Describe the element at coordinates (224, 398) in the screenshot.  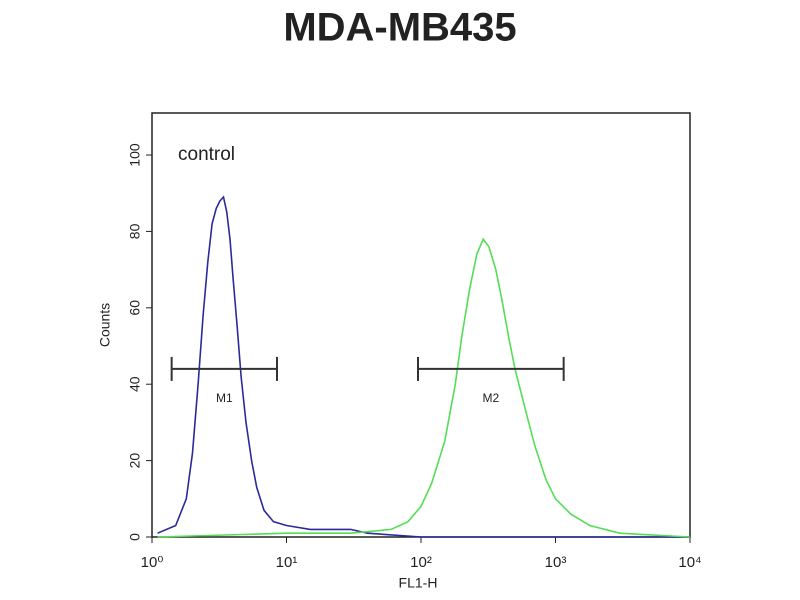
I see `marker-label: M1` at that location.